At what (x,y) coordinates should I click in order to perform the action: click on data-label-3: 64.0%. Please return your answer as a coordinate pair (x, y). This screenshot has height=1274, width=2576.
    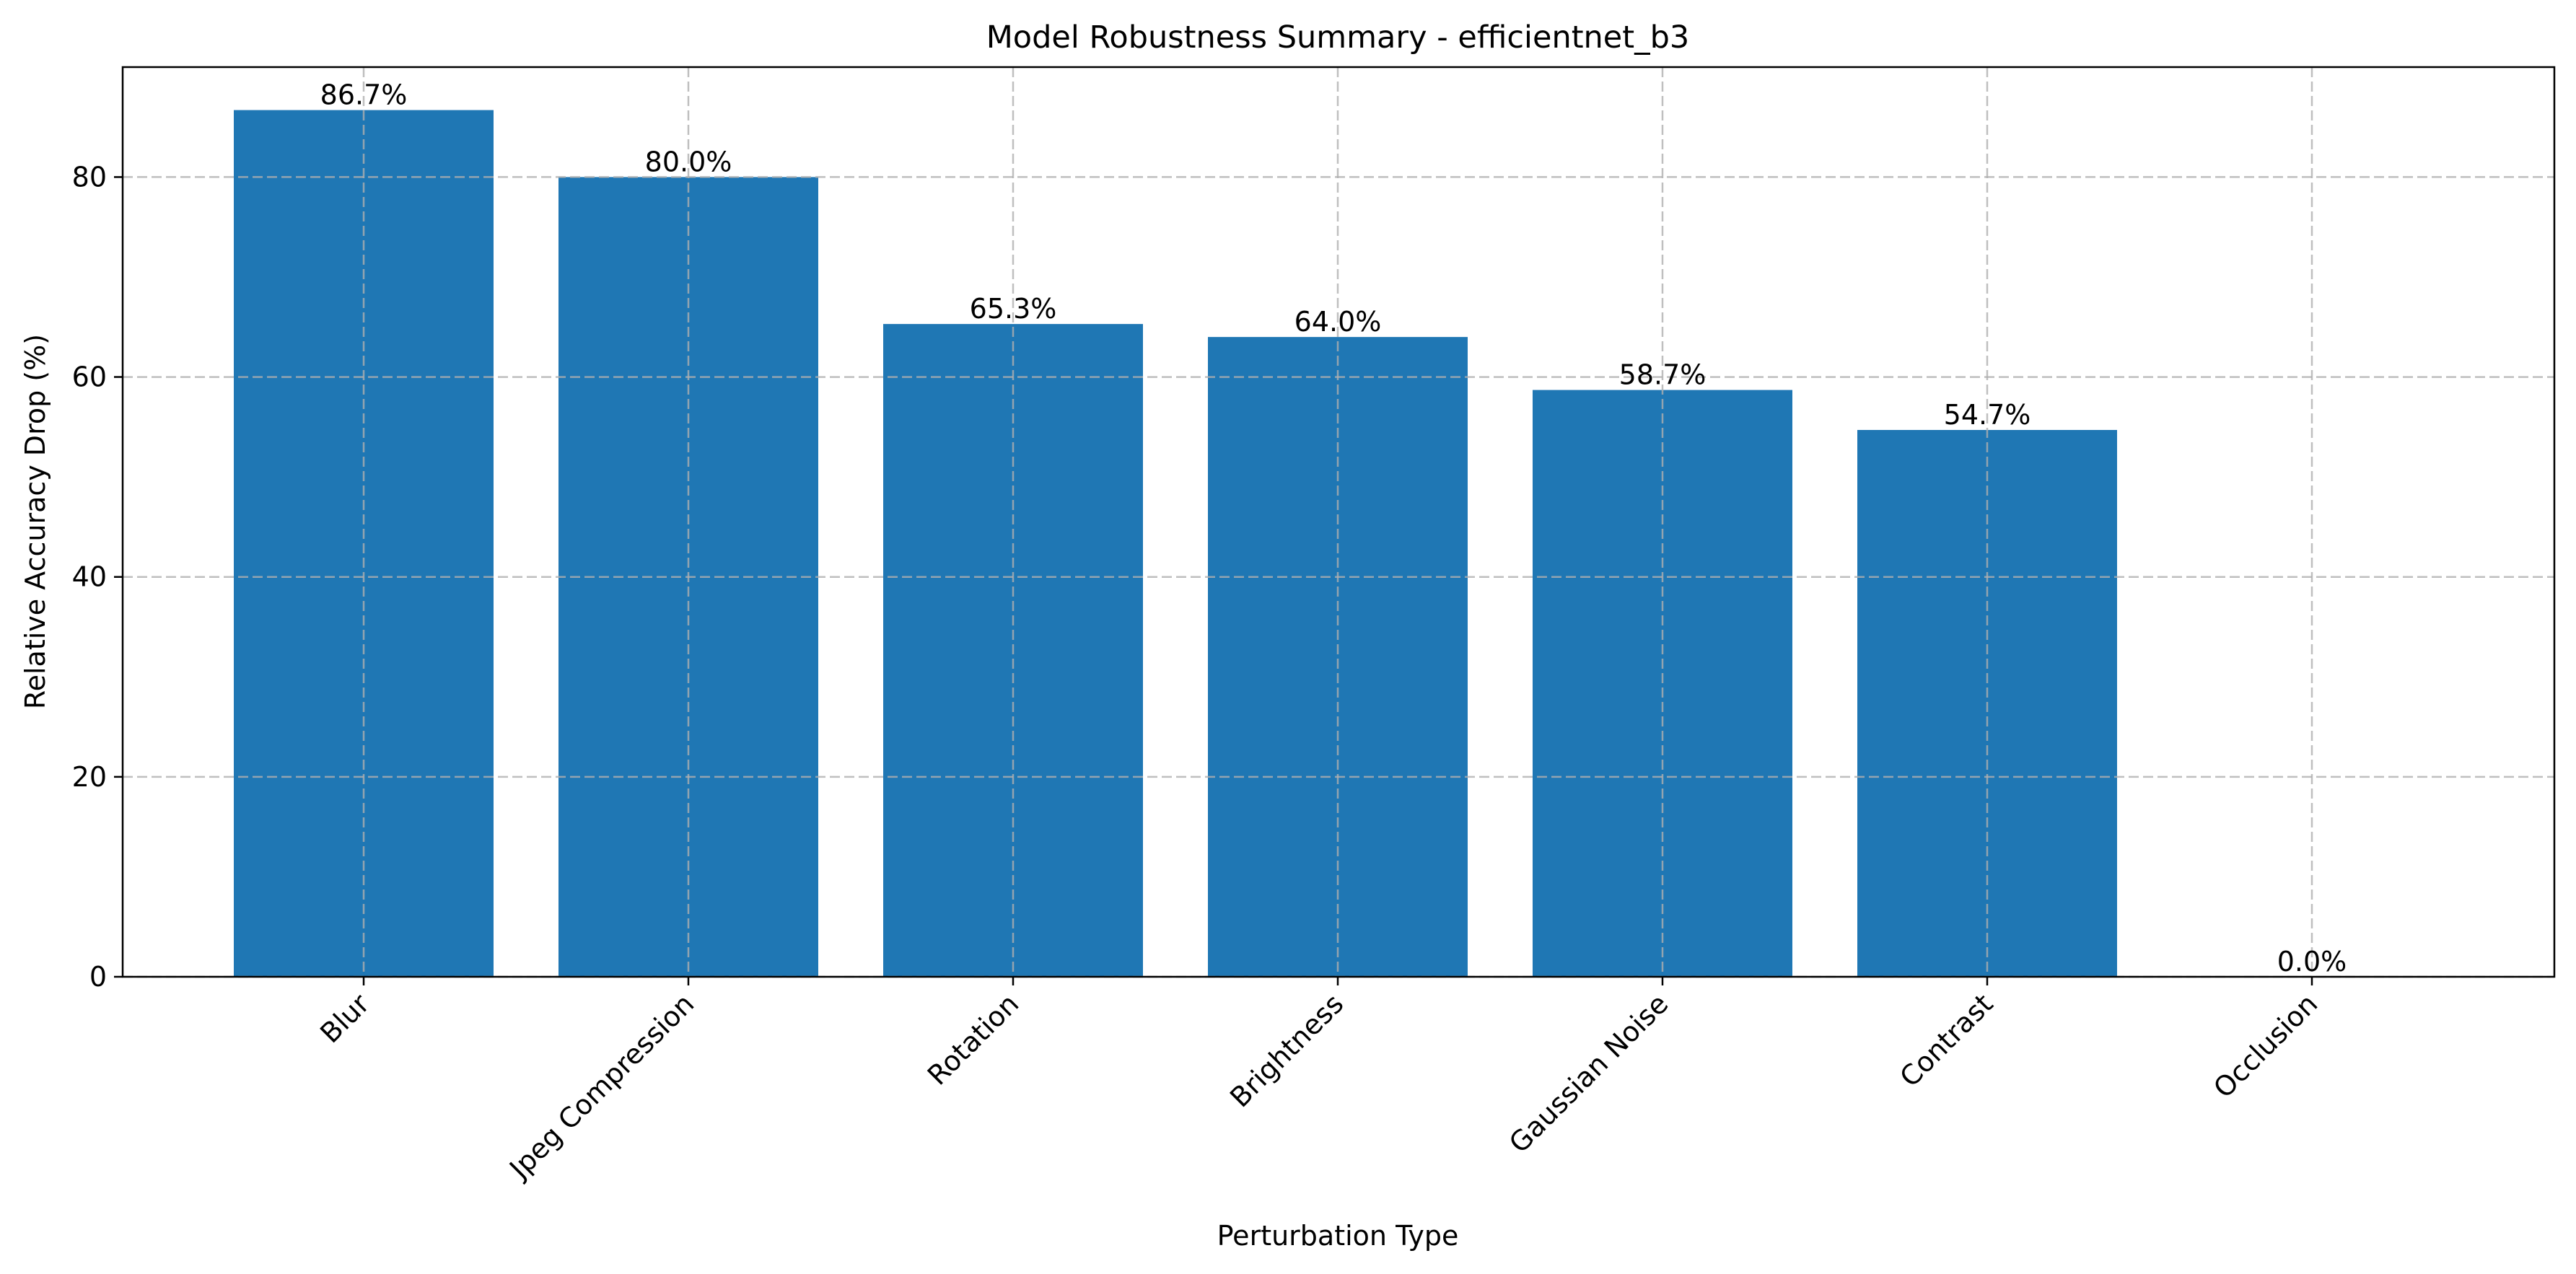
    Looking at the image, I should click on (1338, 322).